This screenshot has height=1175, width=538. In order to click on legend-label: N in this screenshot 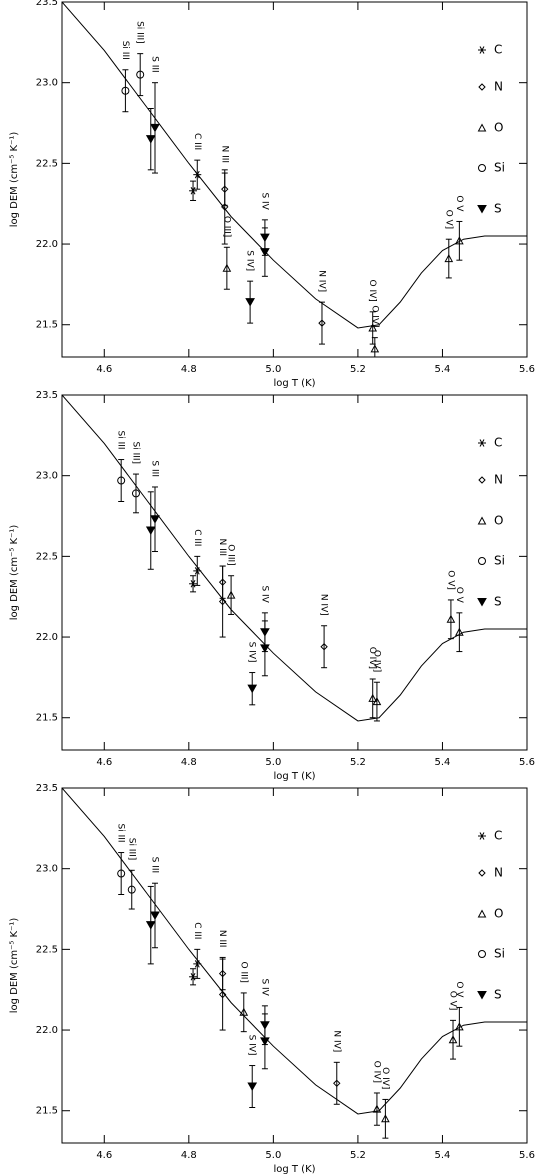, I will do `click(498, 873)`.